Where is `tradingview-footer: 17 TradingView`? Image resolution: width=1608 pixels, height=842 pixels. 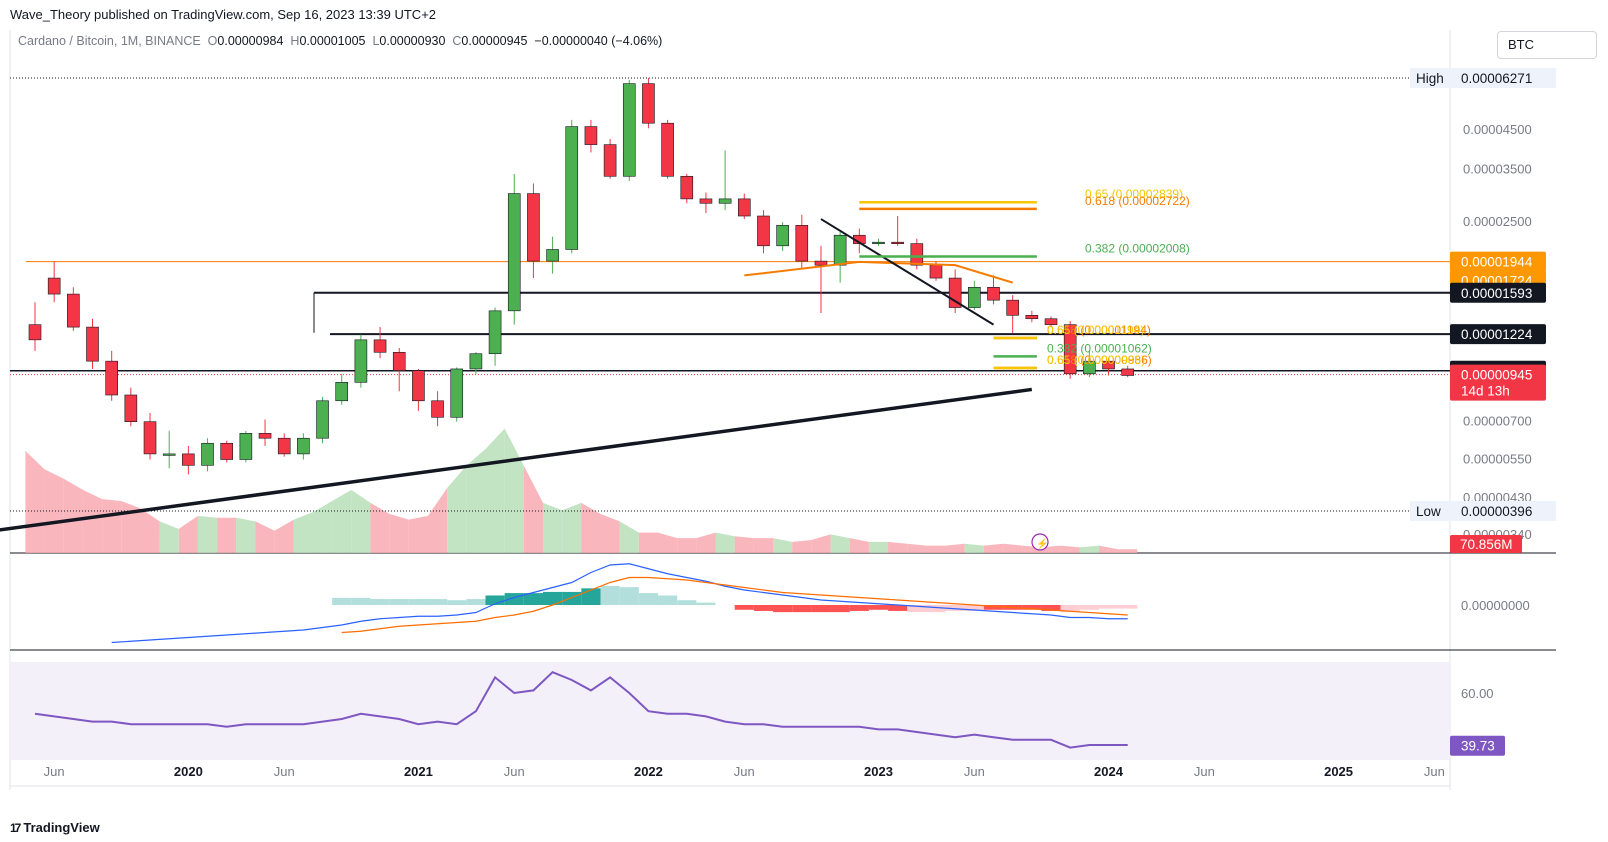
tradingview-footer: 17 TradingView is located at coordinates (55, 827).